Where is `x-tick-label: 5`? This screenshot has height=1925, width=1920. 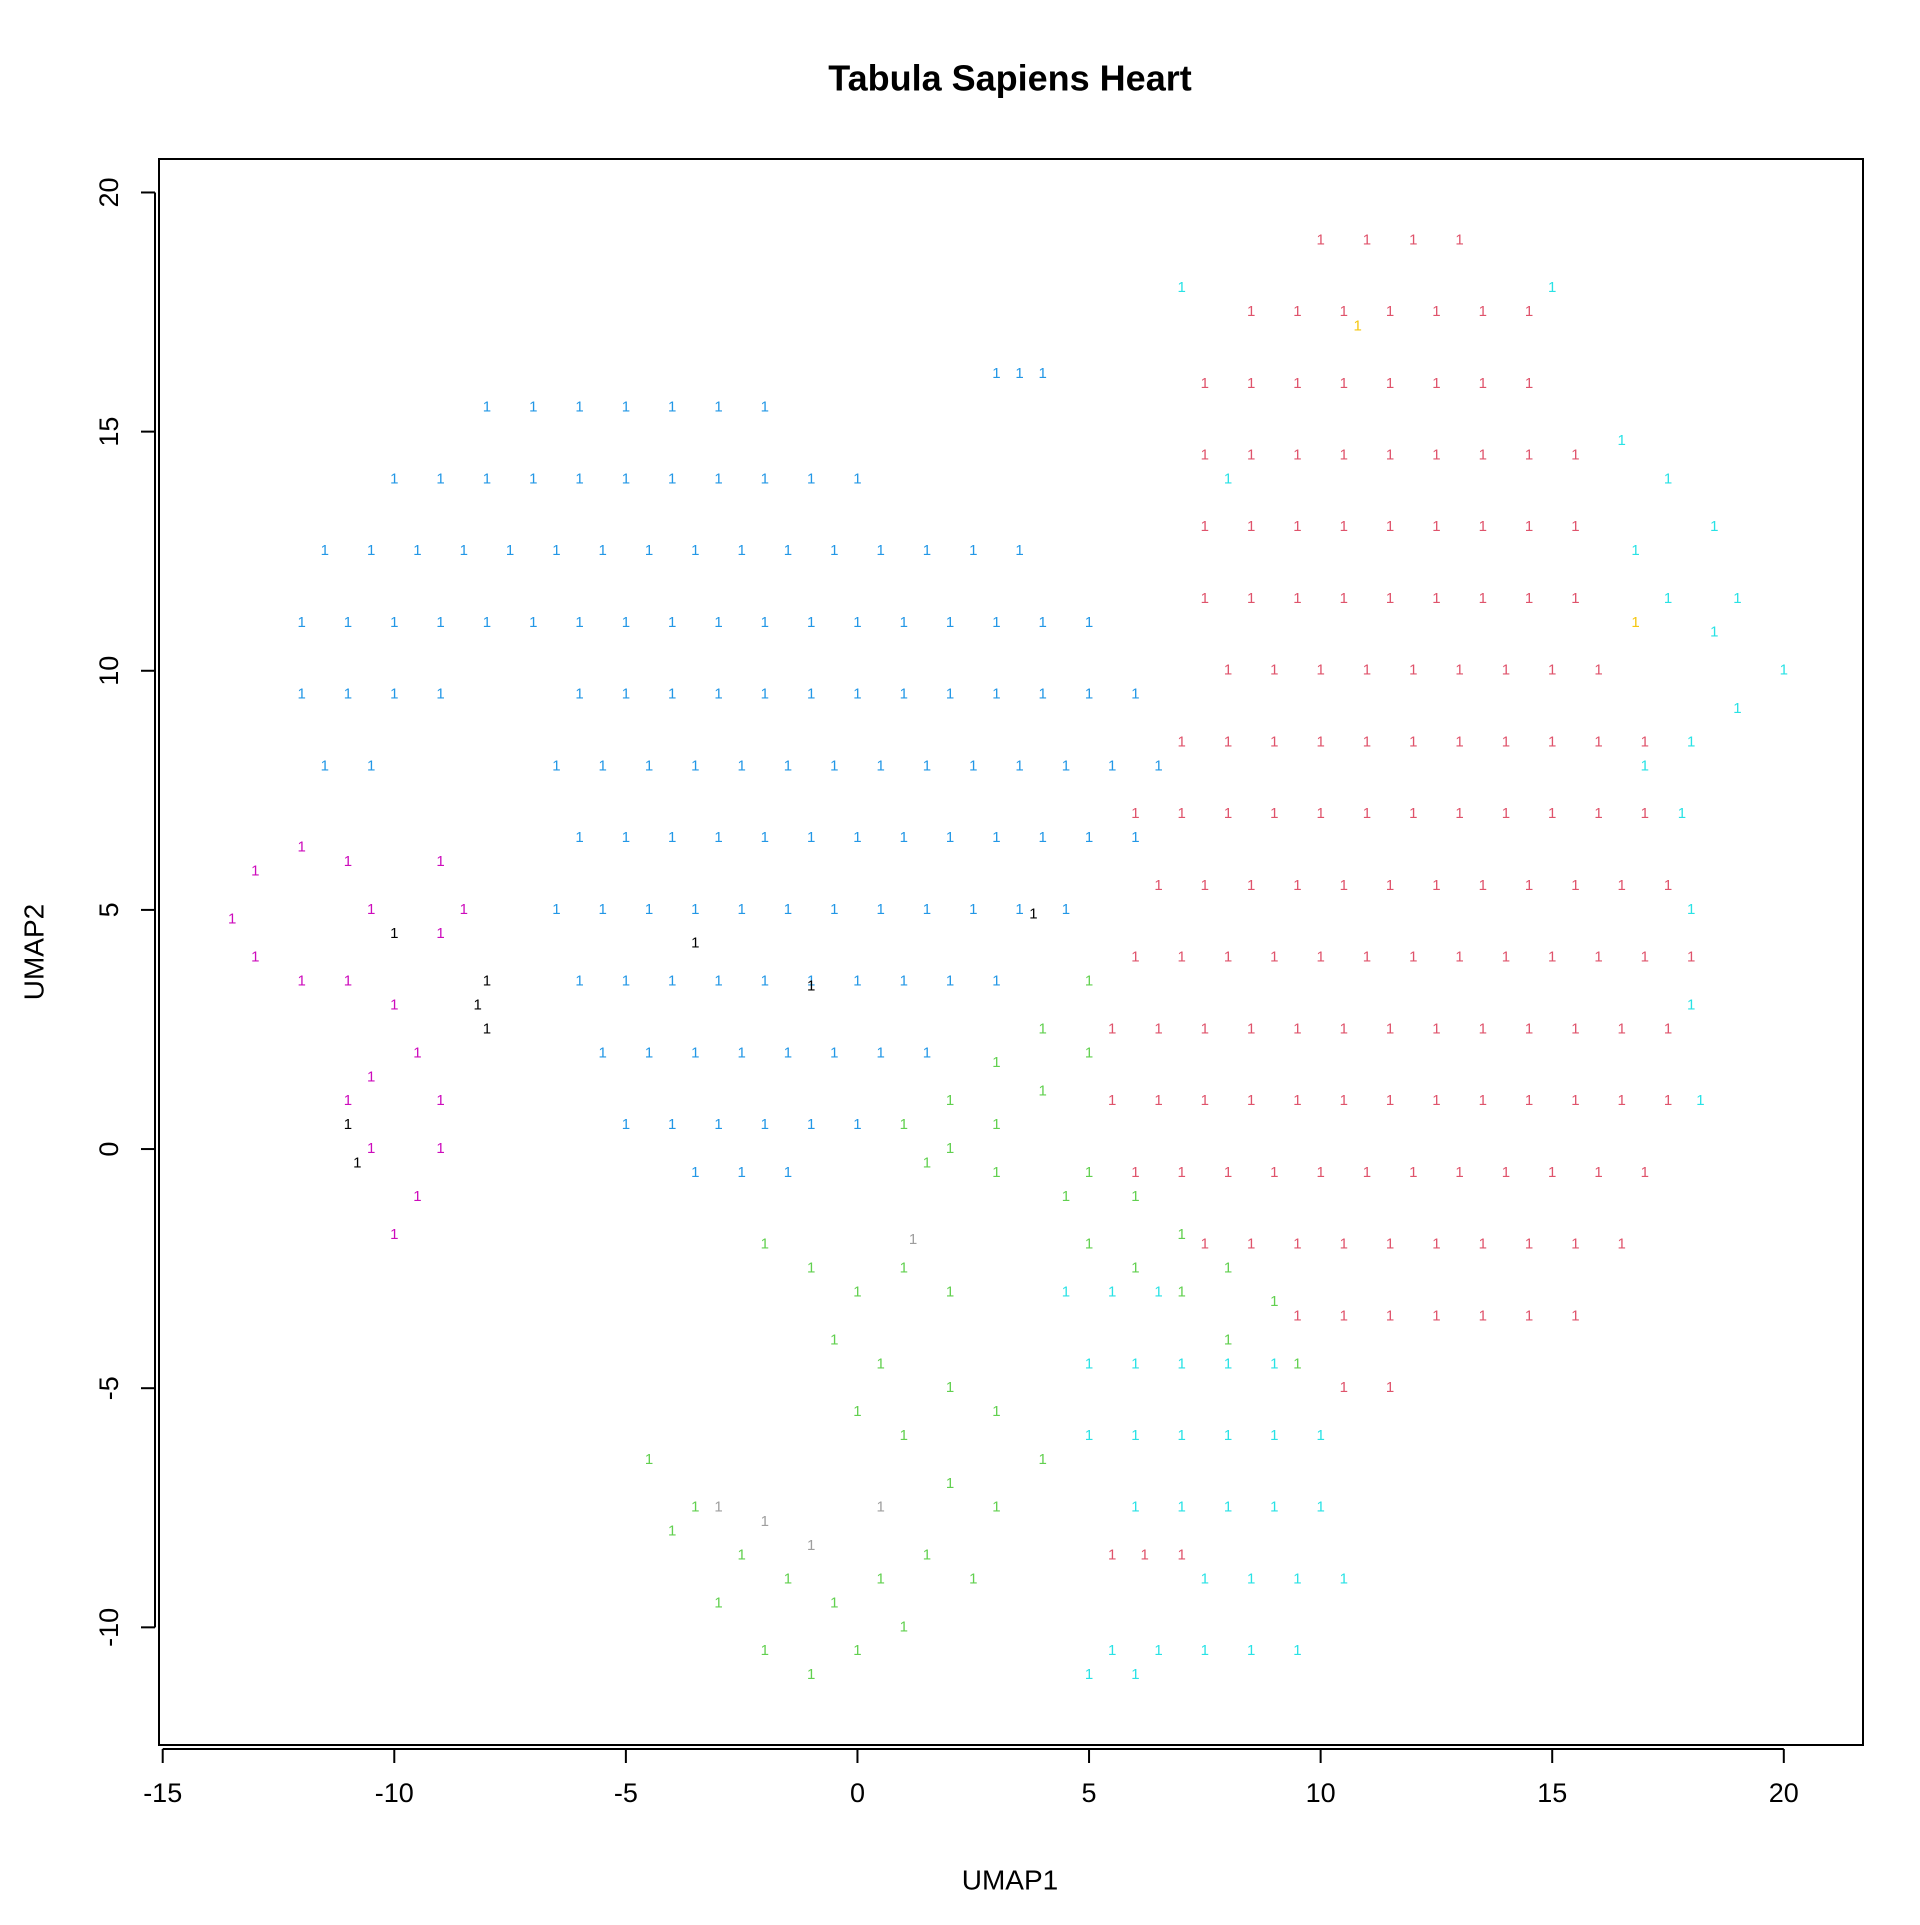 x-tick-label: 5 is located at coordinates (1089, 1793).